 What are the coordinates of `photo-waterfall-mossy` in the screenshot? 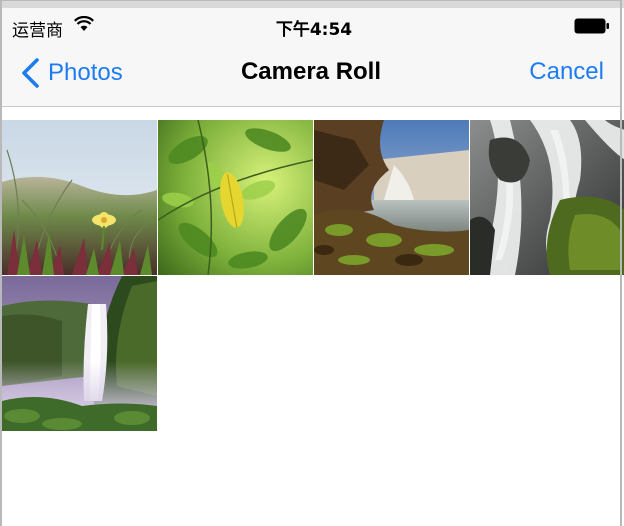 It's located at (547, 197).